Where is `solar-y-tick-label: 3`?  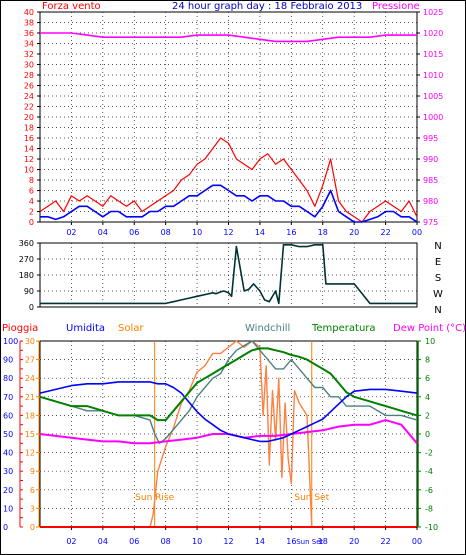 solar-y-tick-label: 3 is located at coordinates (32, 508).